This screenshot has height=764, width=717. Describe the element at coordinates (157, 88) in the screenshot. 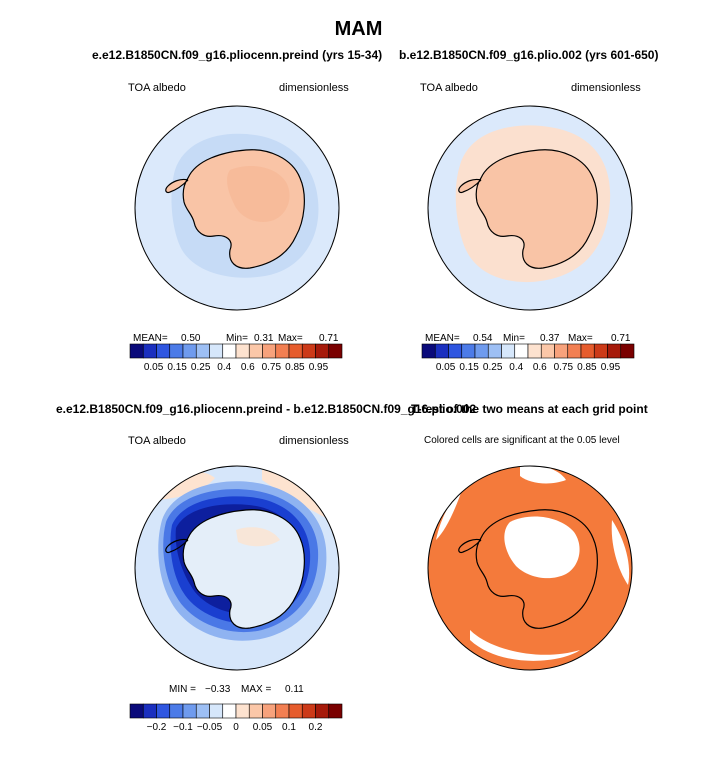

I see `panel1-variable: TOA albedo` at that location.